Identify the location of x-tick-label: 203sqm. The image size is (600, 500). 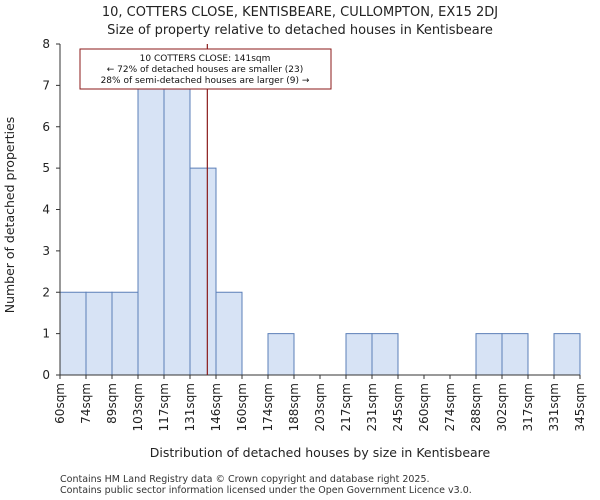
(320, 407).